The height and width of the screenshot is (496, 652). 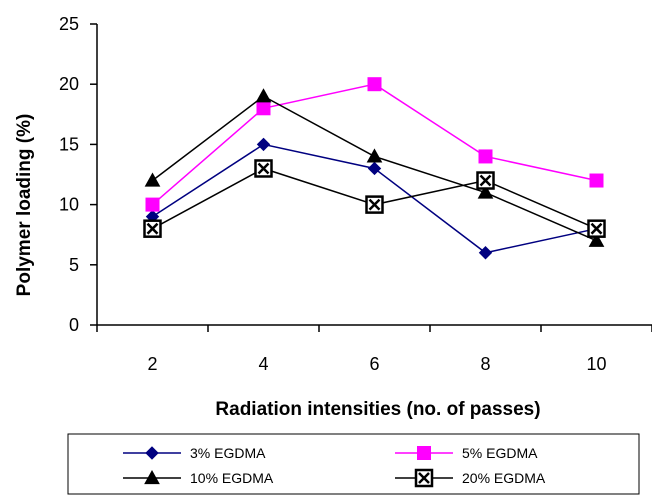 I want to click on y-axis-title: Polymer loading (%), so click(x=24, y=205).